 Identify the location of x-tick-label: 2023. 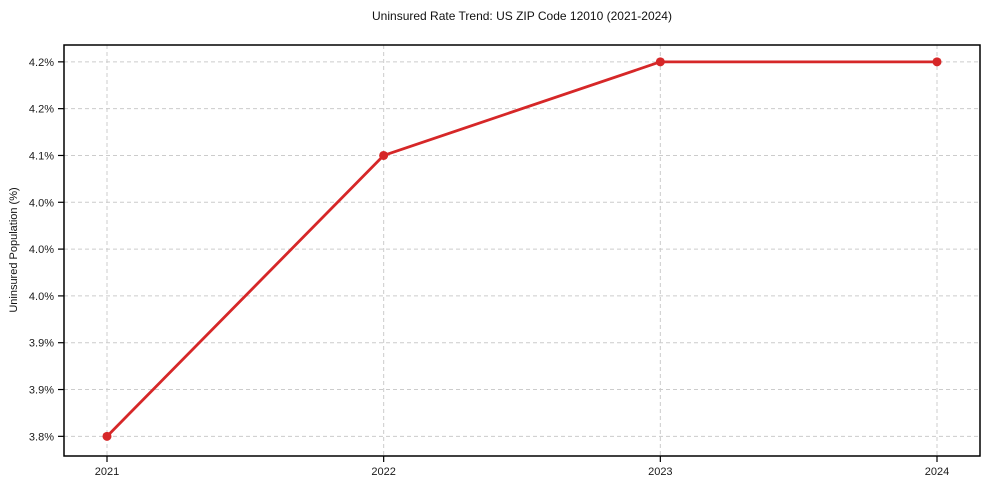
(660, 472).